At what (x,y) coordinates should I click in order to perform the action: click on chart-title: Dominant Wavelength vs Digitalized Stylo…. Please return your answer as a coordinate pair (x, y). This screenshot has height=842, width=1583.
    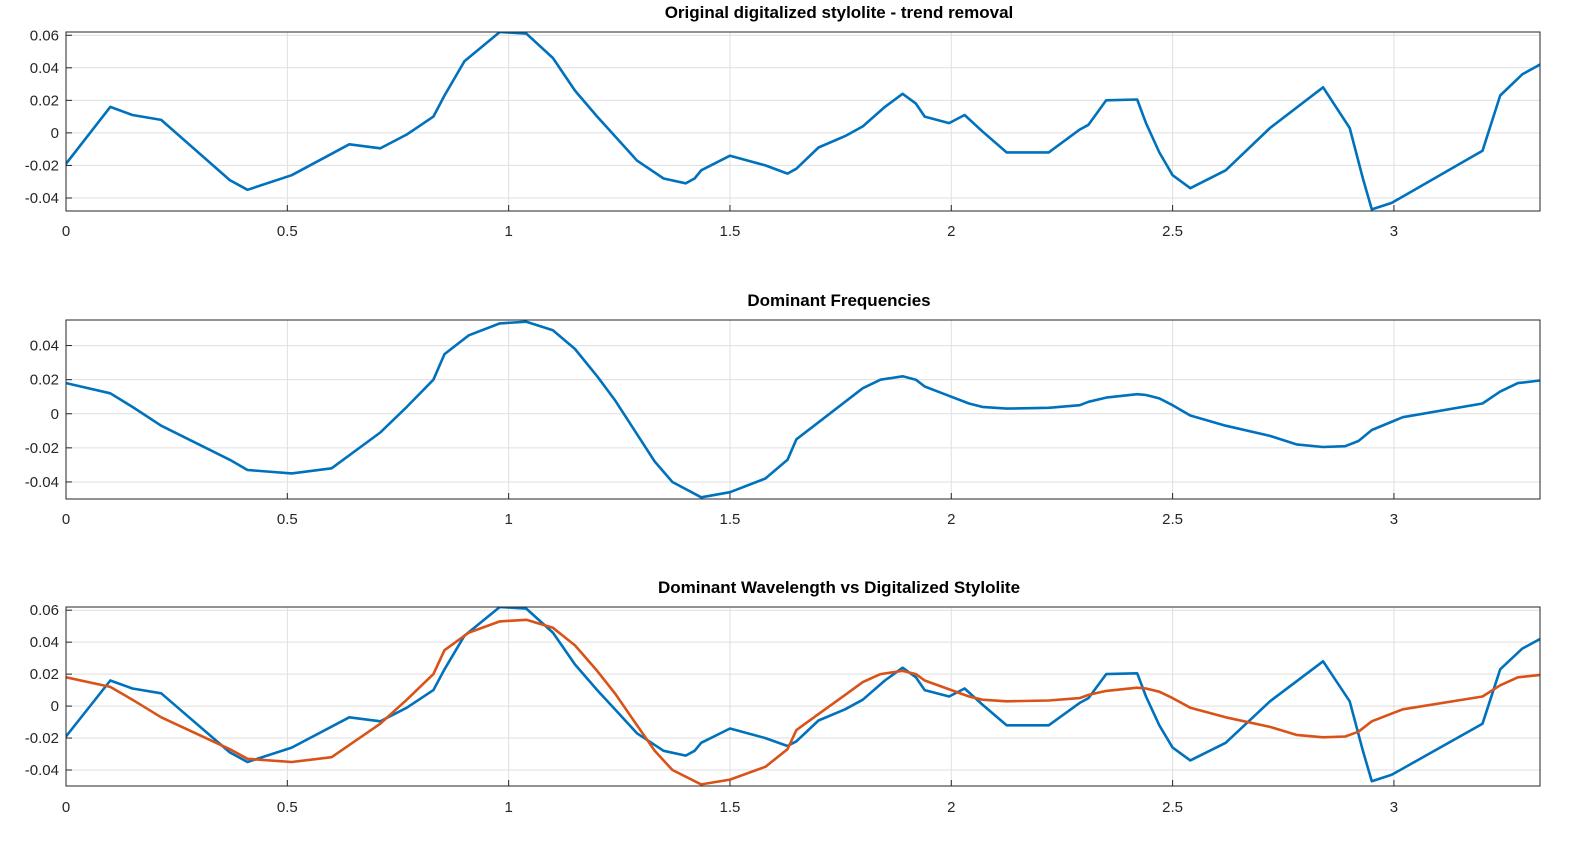
    Looking at the image, I should click on (839, 587).